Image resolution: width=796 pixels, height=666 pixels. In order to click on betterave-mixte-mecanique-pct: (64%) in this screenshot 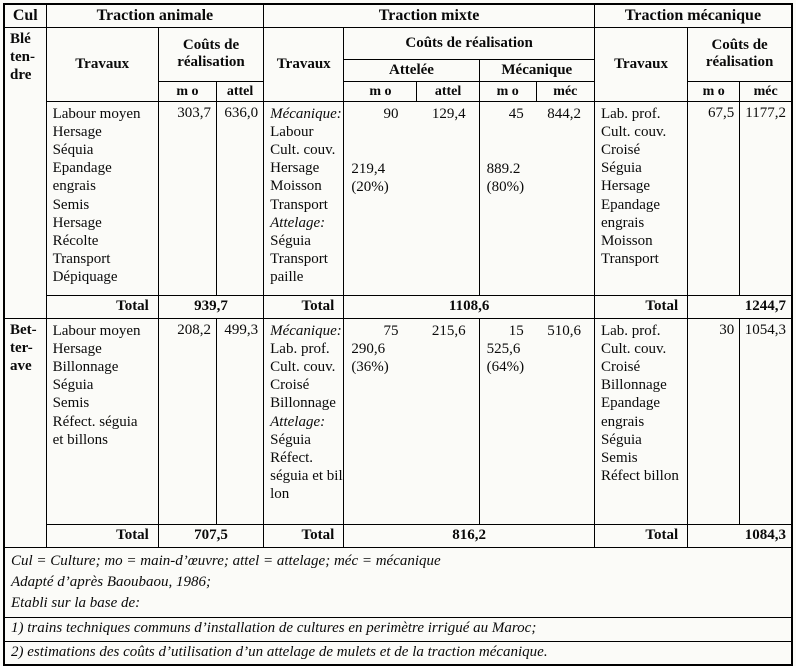, I will do `click(505, 366)`.